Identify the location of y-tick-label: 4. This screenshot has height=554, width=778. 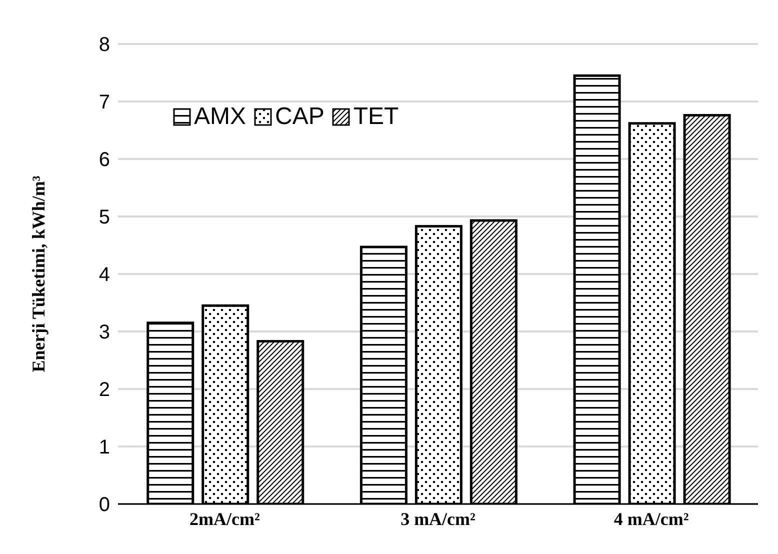
(104, 275).